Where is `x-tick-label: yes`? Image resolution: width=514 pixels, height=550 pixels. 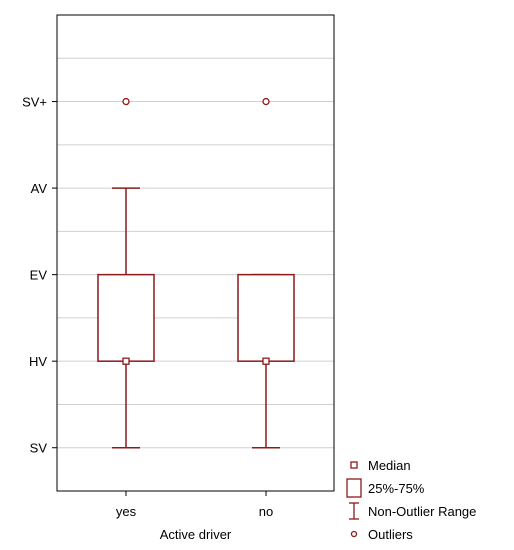
x-tick-label: yes is located at coordinates (126, 511).